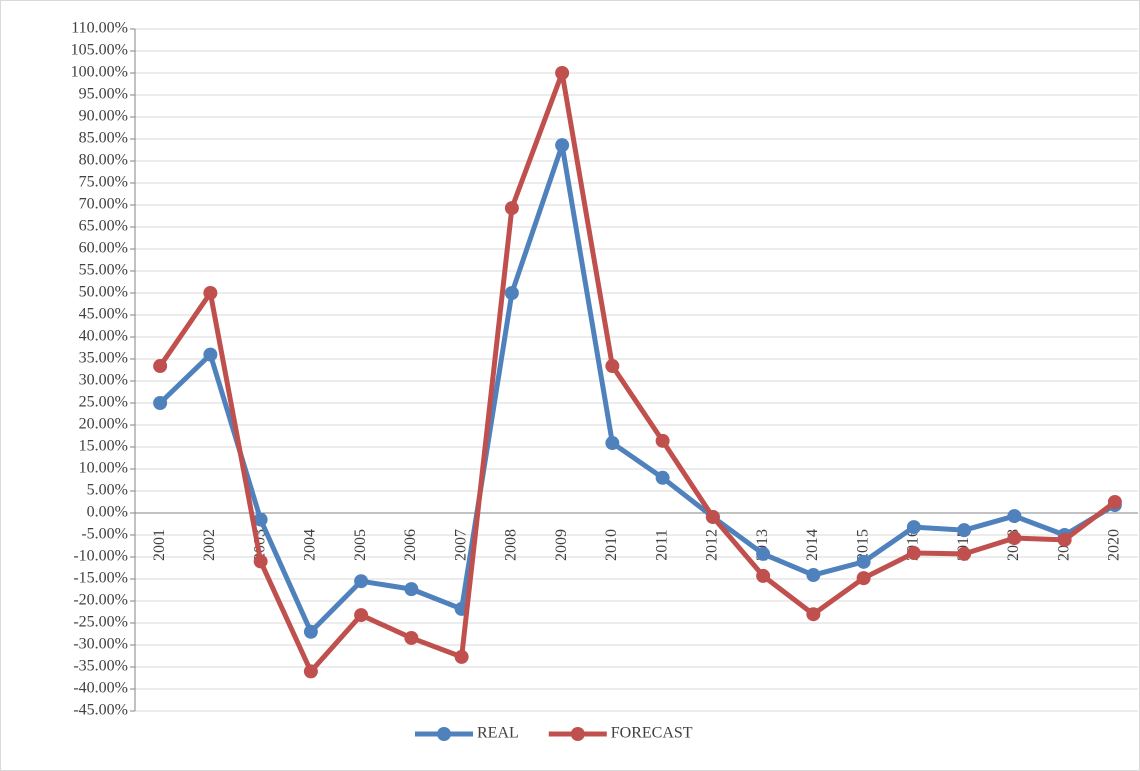 The width and height of the screenshot is (1140, 771). I want to click on y-tick-label: 15.00%, so click(103, 446).